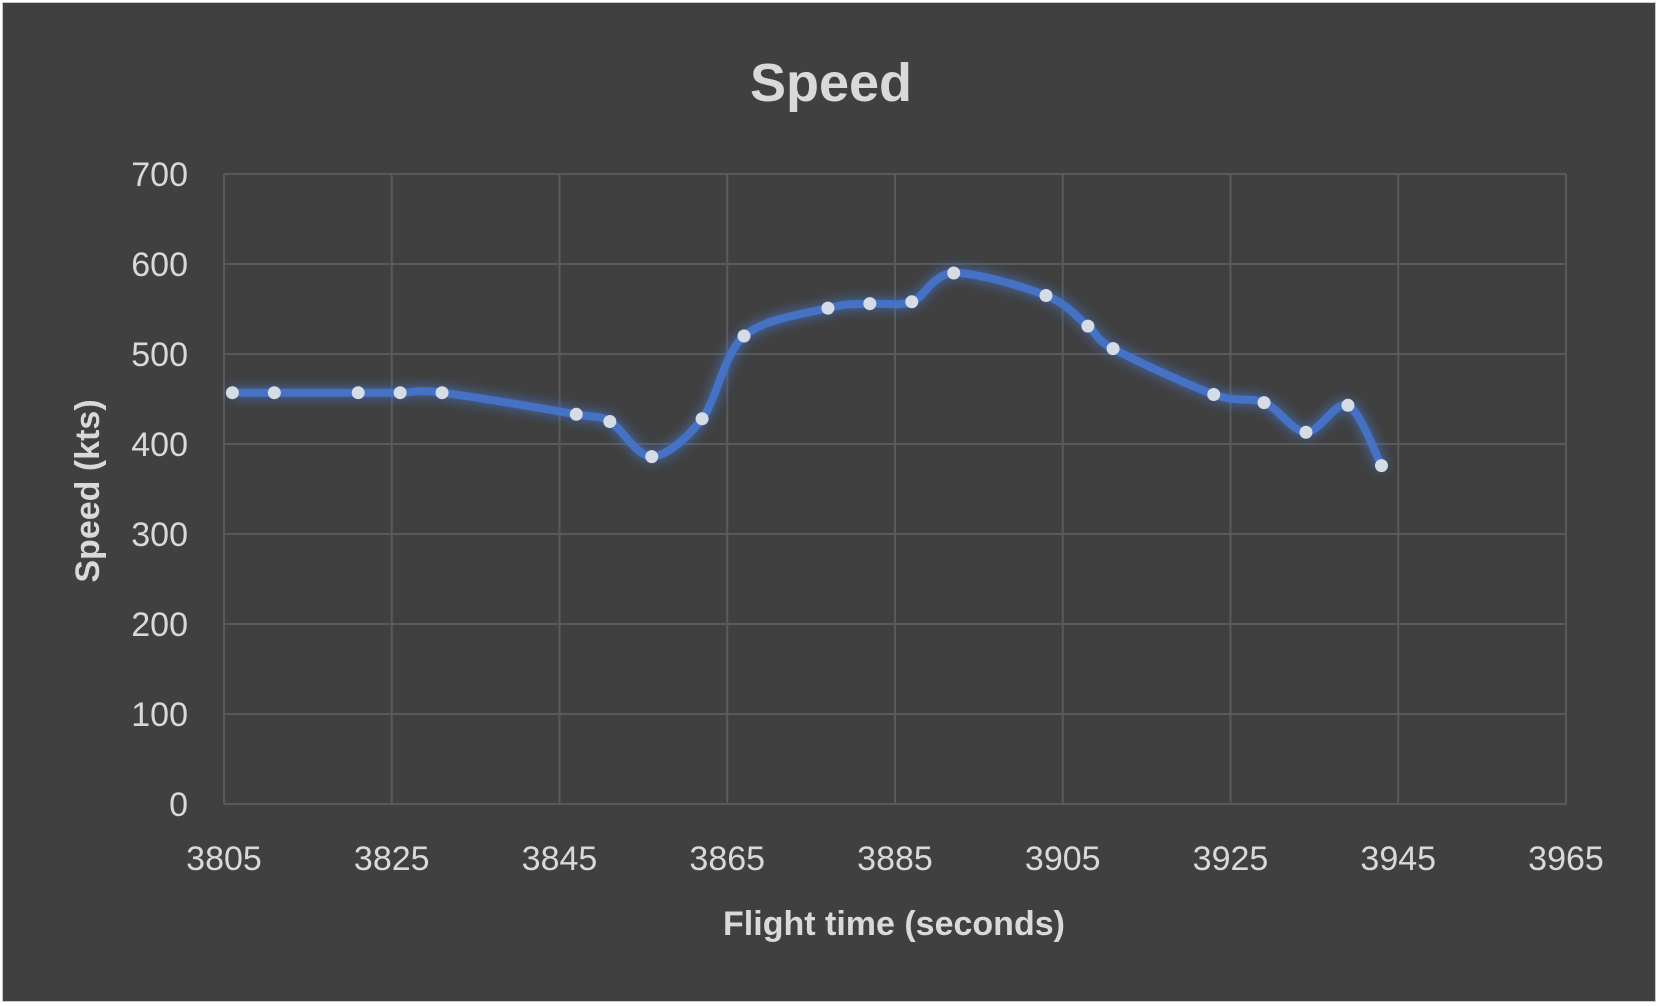 The width and height of the screenshot is (1660, 1006). I want to click on y-tick-label: 0, so click(178, 805).